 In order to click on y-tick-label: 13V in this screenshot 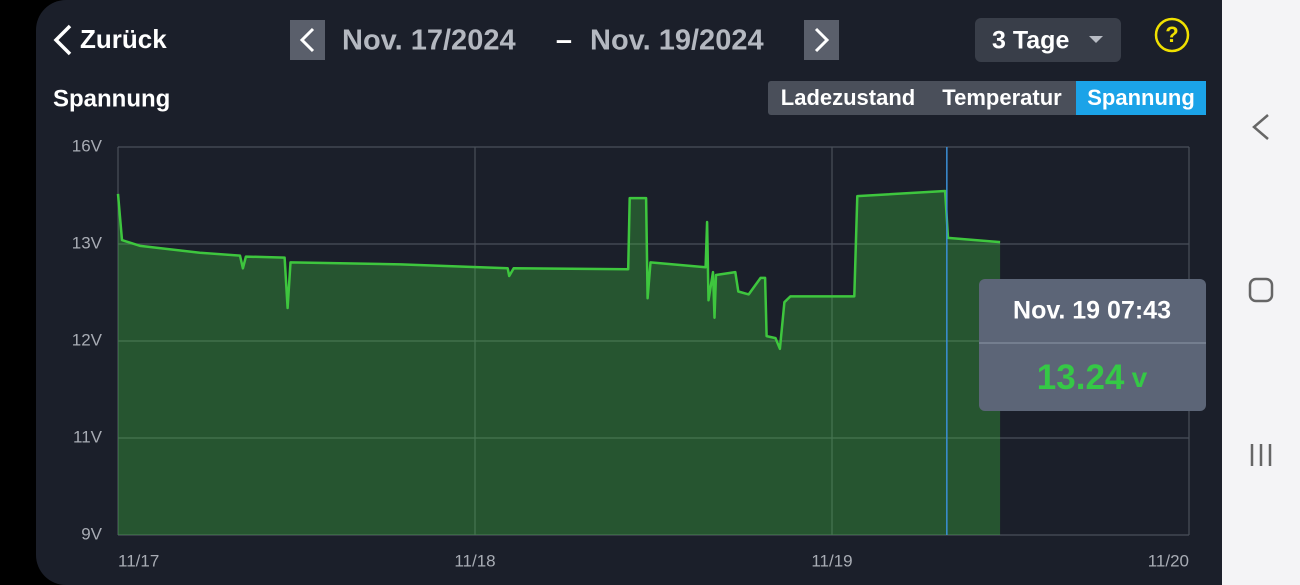, I will do `click(87, 242)`.